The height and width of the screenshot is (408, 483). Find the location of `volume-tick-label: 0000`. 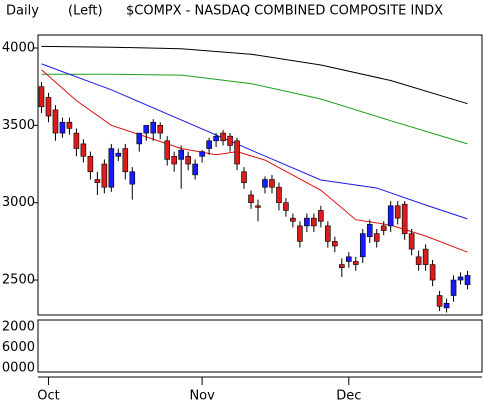

volume-tick-label: 0000 is located at coordinates (18, 368).